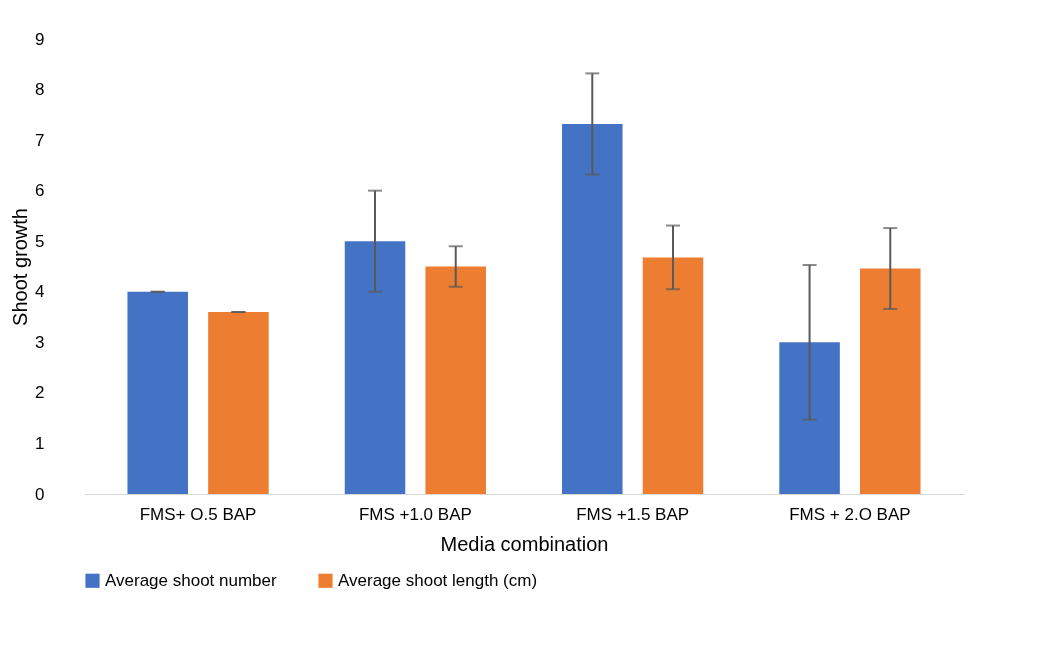 This screenshot has height=668, width=1054. What do you see at coordinates (40, 191) in the screenshot?
I see `y-tick-label: 6` at bounding box center [40, 191].